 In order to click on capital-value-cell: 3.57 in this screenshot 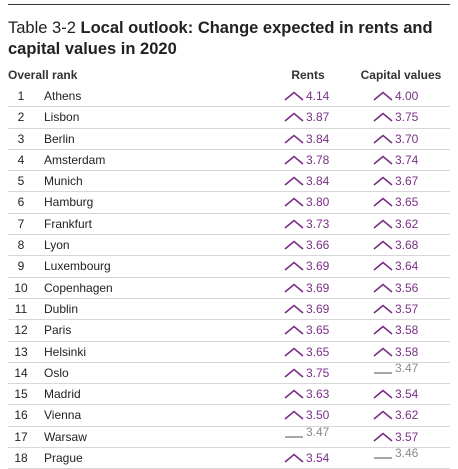, I will do `click(395, 309)`.